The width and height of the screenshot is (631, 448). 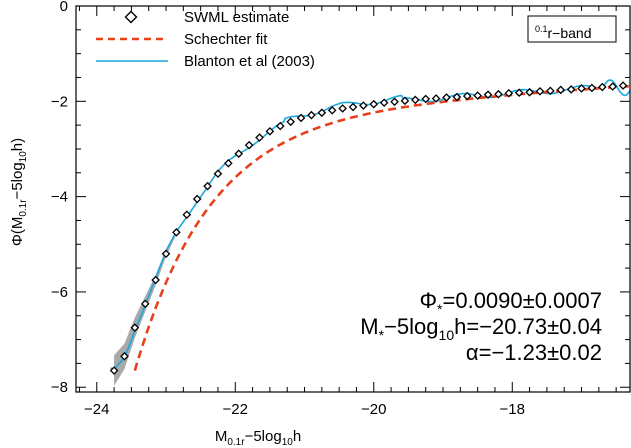 What do you see at coordinates (64, 7) in the screenshot?
I see `y-tick-label: 0` at bounding box center [64, 7].